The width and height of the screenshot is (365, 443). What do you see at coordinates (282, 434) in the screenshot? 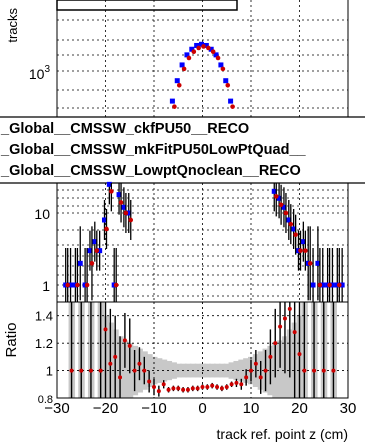
I see `x-axis-label: track ref. point z (cm)` at bounding box center [282, 434].